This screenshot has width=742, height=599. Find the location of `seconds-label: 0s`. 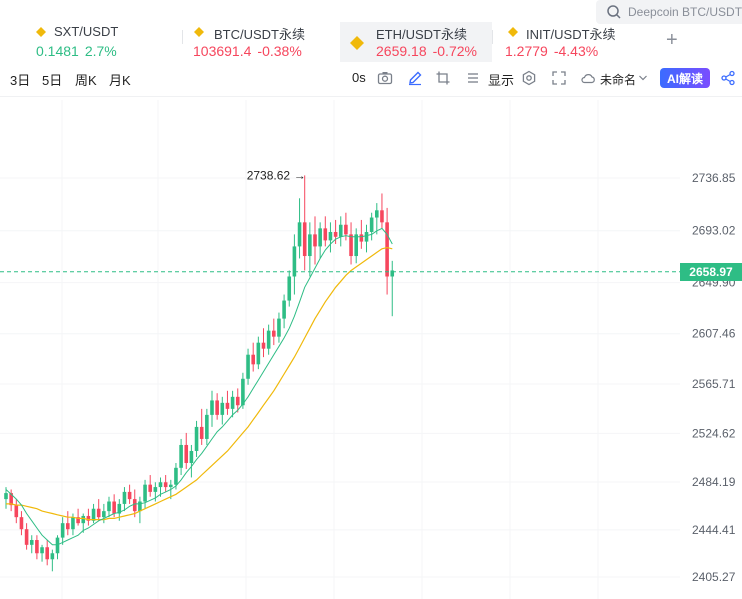

seconds-label: 0s is located at coordinates (359, 77).